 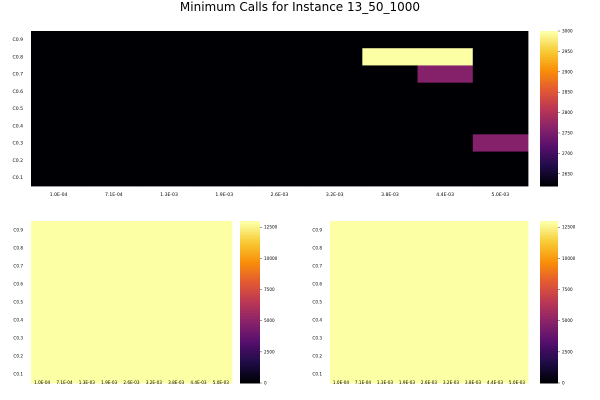 What do you see at coordinates (18, 230) in the screenshot?
I see `y-tick-label: C0.9` at bounding box center [18, 230].